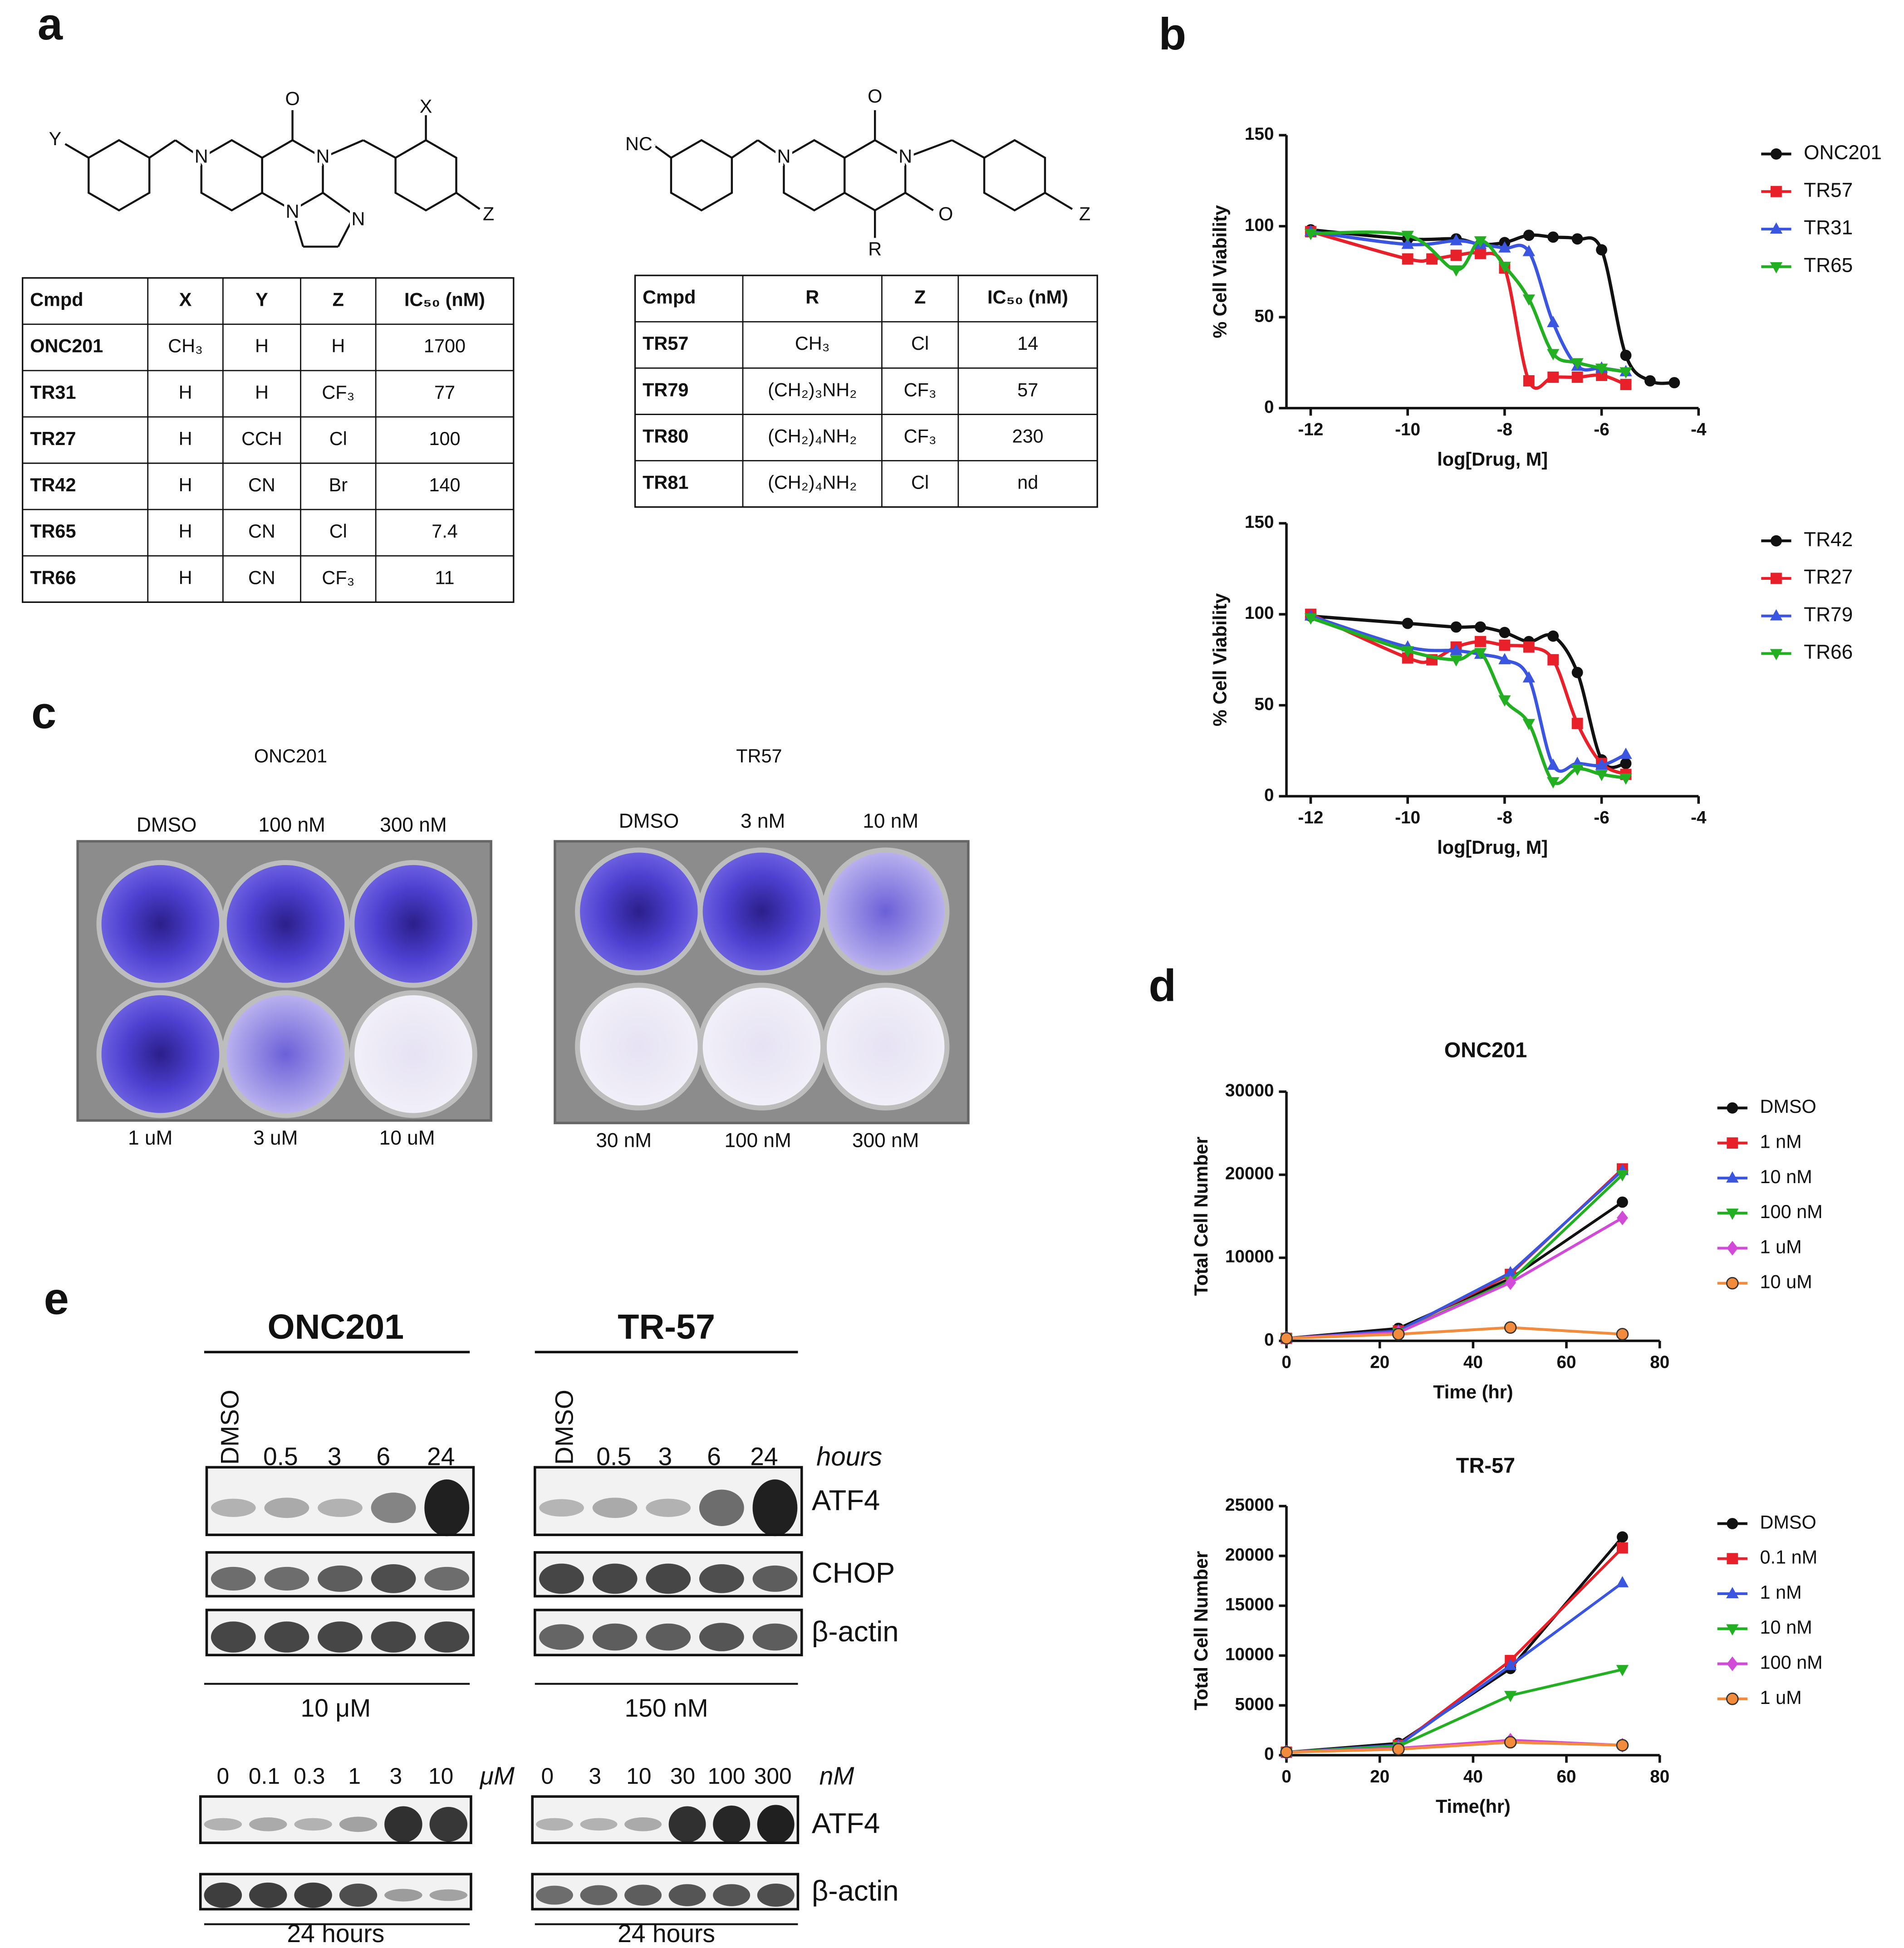 The height and width of the screenshot is (1948, 1904). What do you see at coordinates (763, 821) in the screenshot?
I see `well-label: 3 nM` at bounding box center [763, 821].